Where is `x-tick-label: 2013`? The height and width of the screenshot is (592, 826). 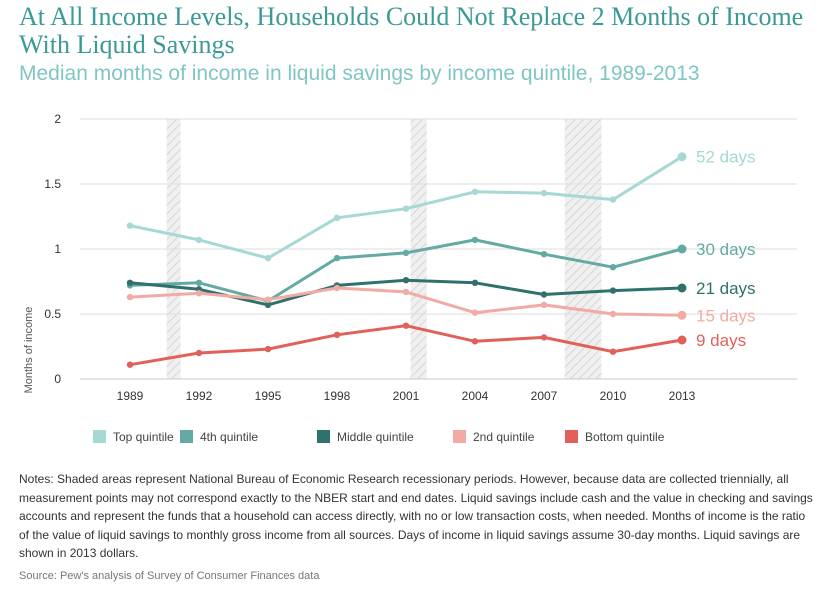
x-tick-label: 2013 is located at coordinates (682, 396).